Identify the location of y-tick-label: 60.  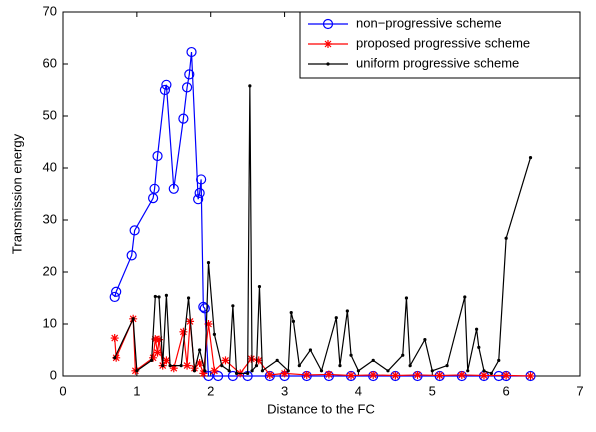
(50, 62).